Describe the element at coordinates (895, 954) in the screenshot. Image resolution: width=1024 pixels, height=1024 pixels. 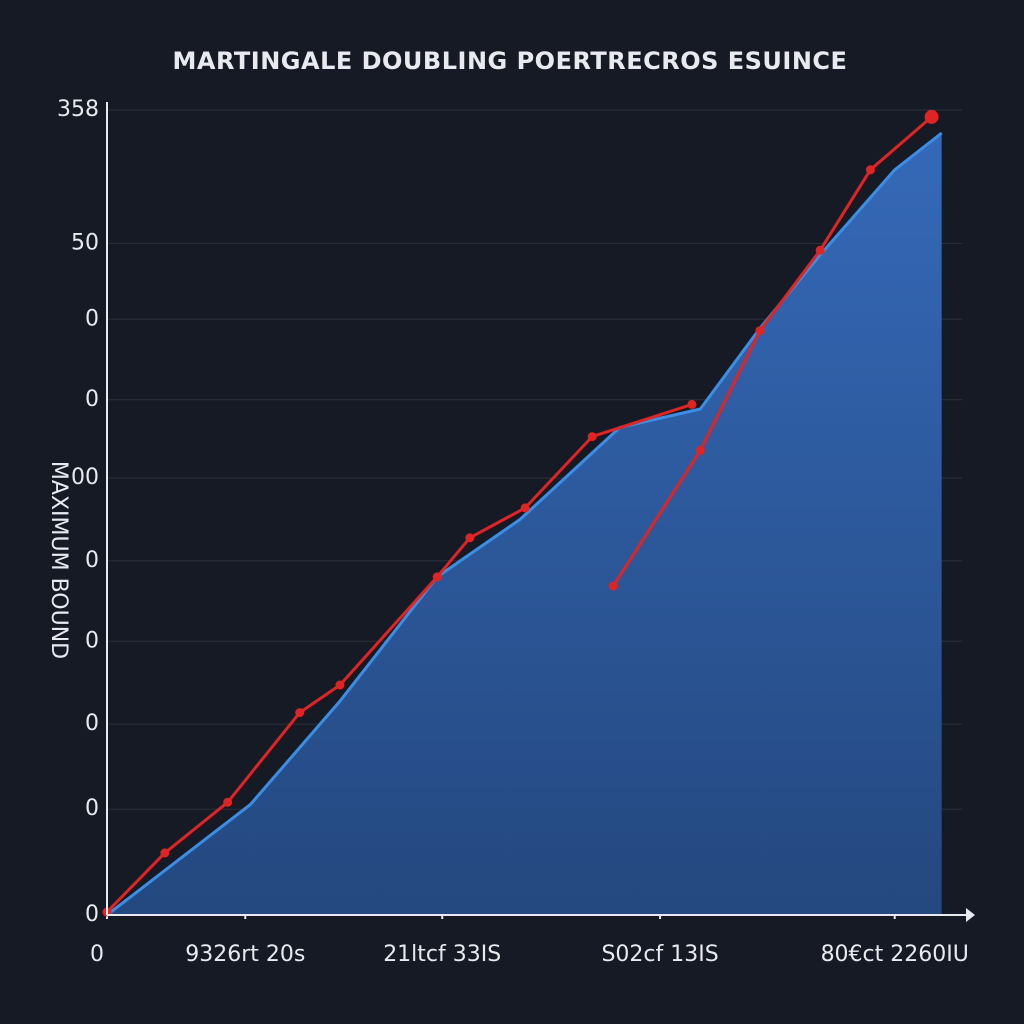
I see `x-tick-label: 80€ct 2260IU` at that location.